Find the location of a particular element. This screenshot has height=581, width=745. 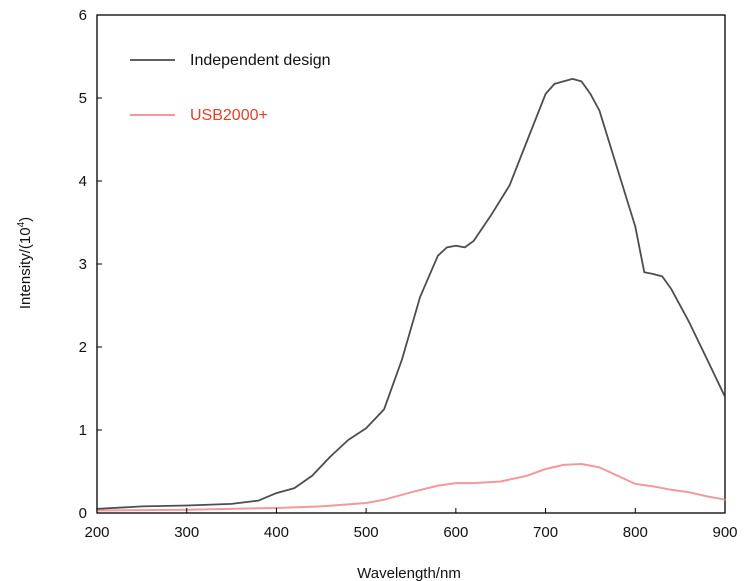

y-axis-title-superscript: 4 is located at coordinates (21, 224).